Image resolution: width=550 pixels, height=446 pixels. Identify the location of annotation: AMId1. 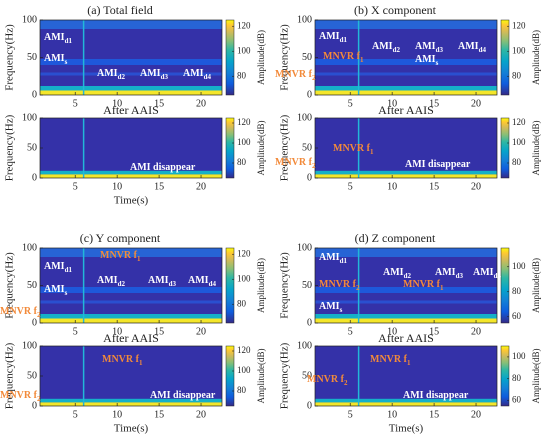
(58, 267).